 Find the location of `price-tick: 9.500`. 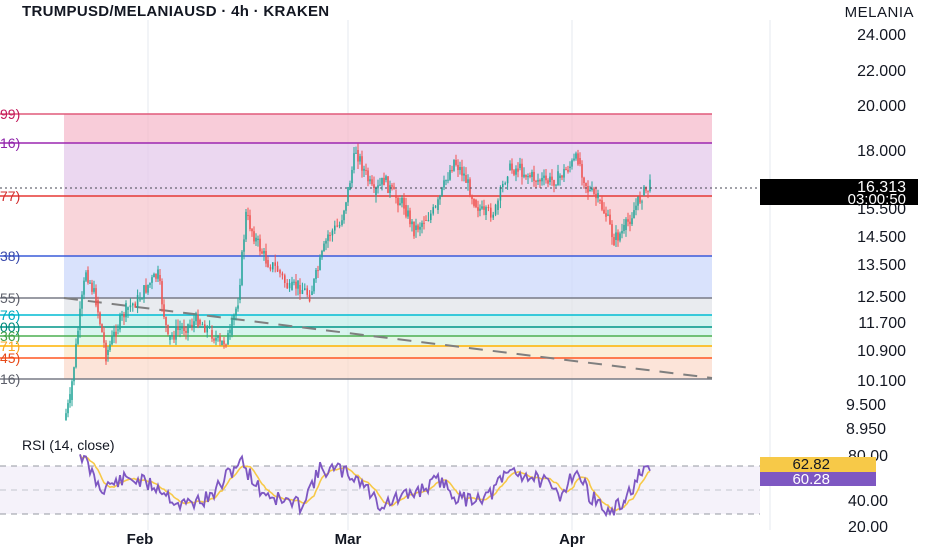

price-tick: 9.500 is located at coordinates (866, 405).